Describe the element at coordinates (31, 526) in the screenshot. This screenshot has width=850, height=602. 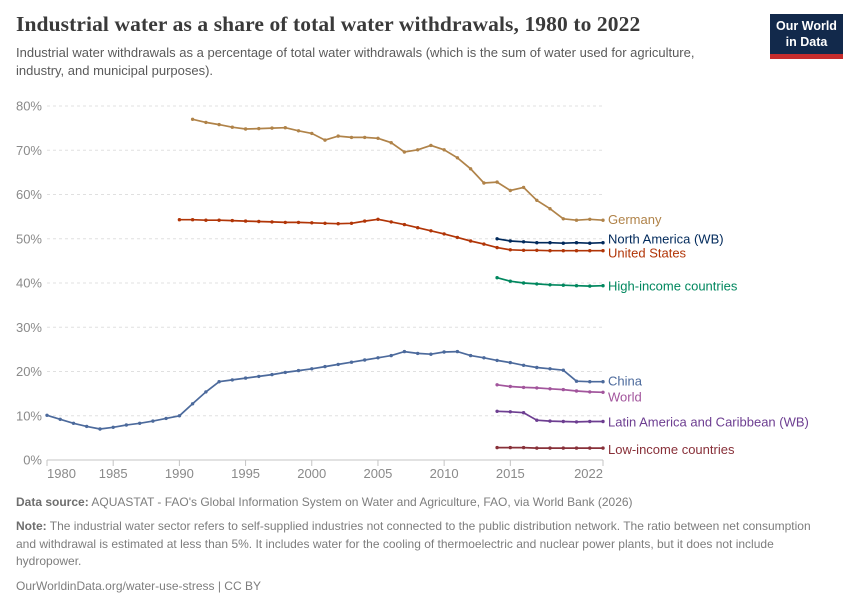
I see `note-label: Note:` at that location.